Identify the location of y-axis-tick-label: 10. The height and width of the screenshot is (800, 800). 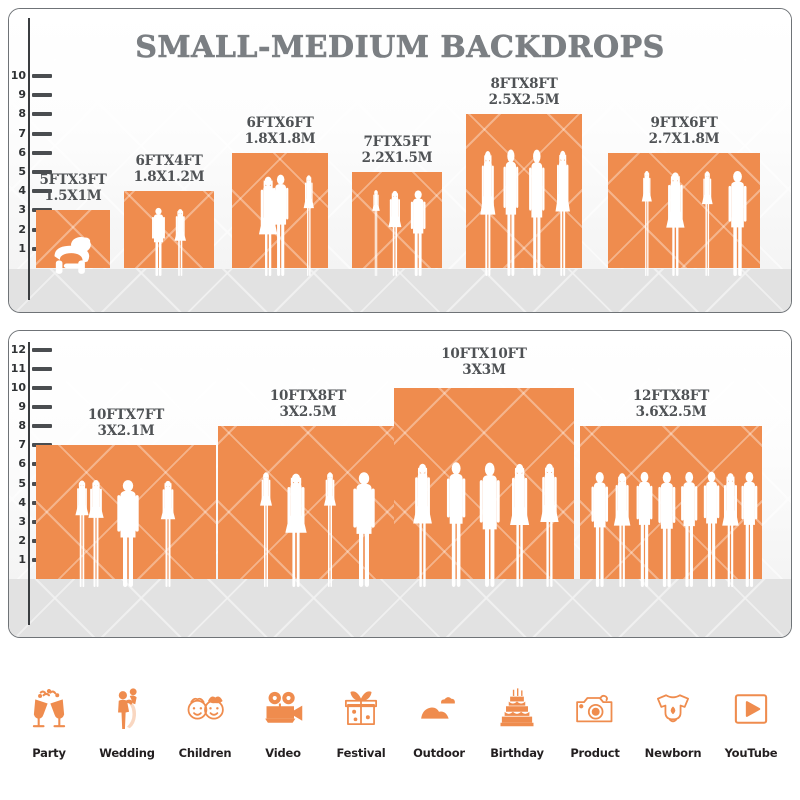
(18, 387).